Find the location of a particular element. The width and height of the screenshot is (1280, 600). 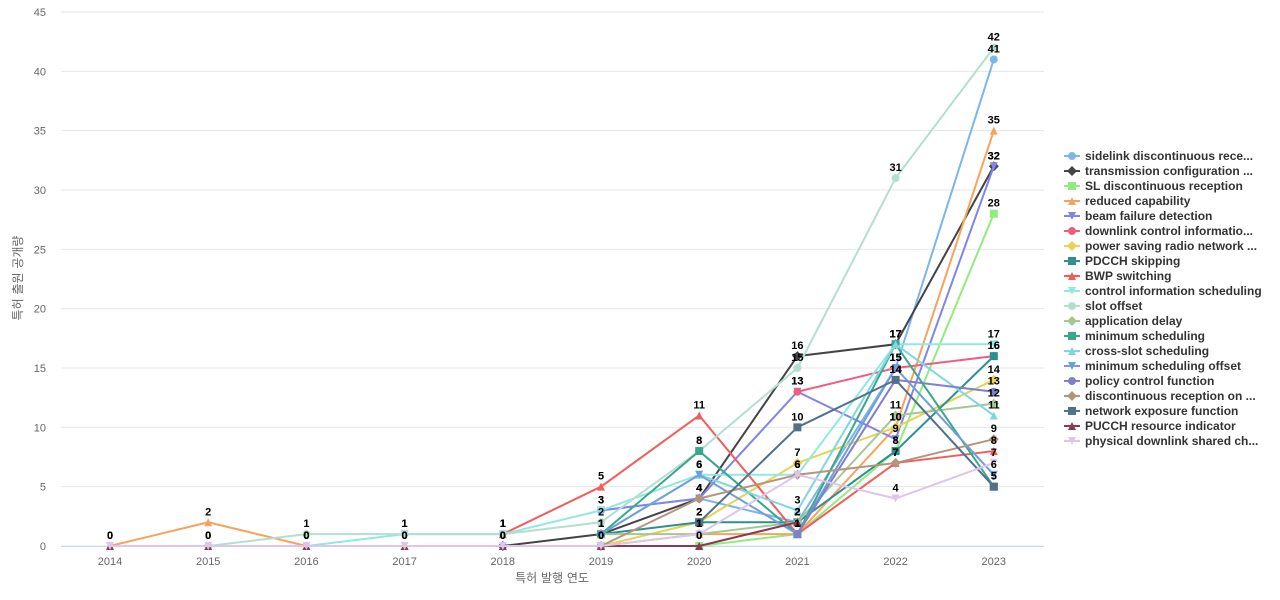

legend-item: minimum scheduling is located at coordinates (1134, 336).